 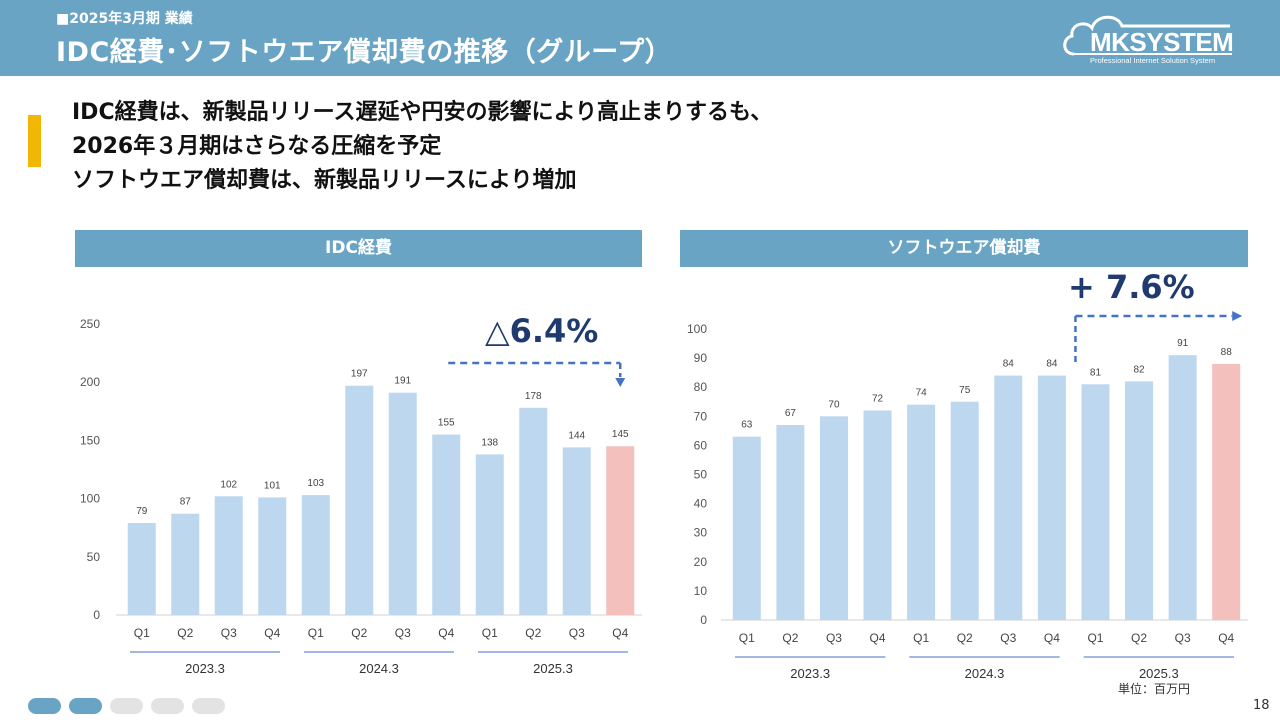 I want to click on group-label: 2025.3, so click(x=553, y=668).